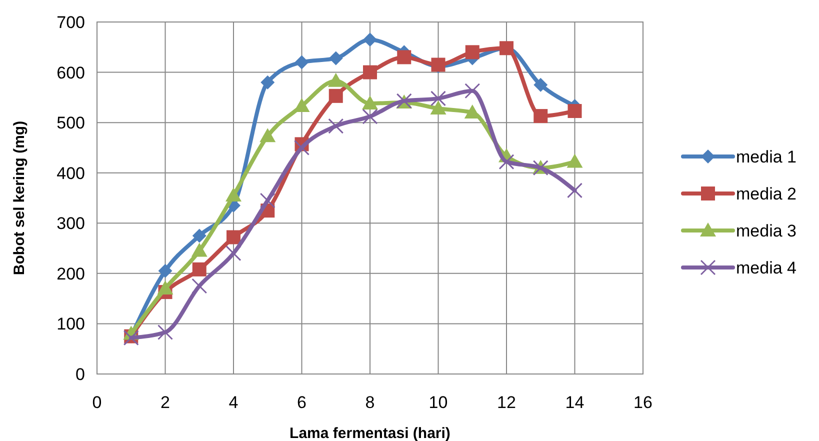  Describe the element at coordinates (506, 402) in the screenshot. I see `x-tick-label: 12` at that location.